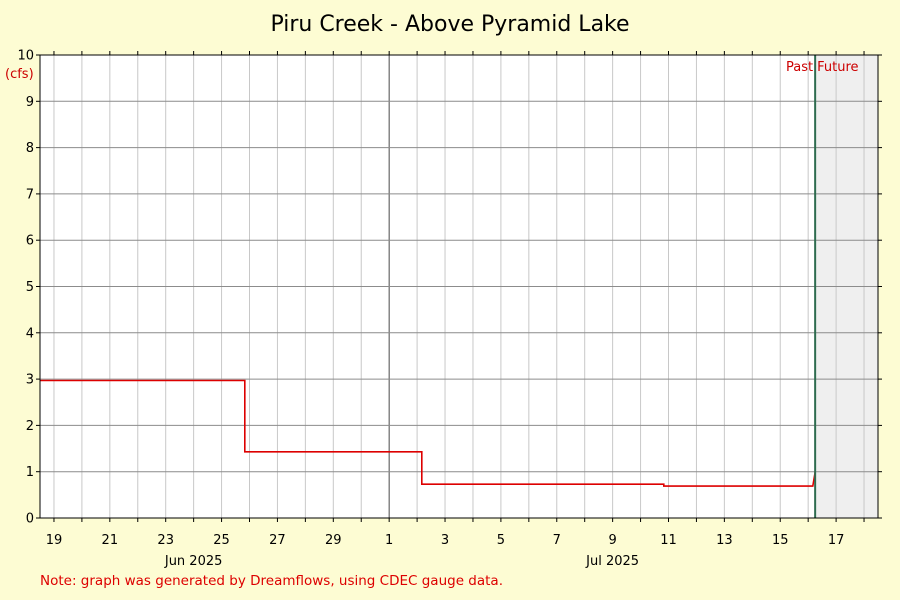  Describe the element at coordinates (30, 102) in the screenshot. I see `y-tick-label: 9` at that location.